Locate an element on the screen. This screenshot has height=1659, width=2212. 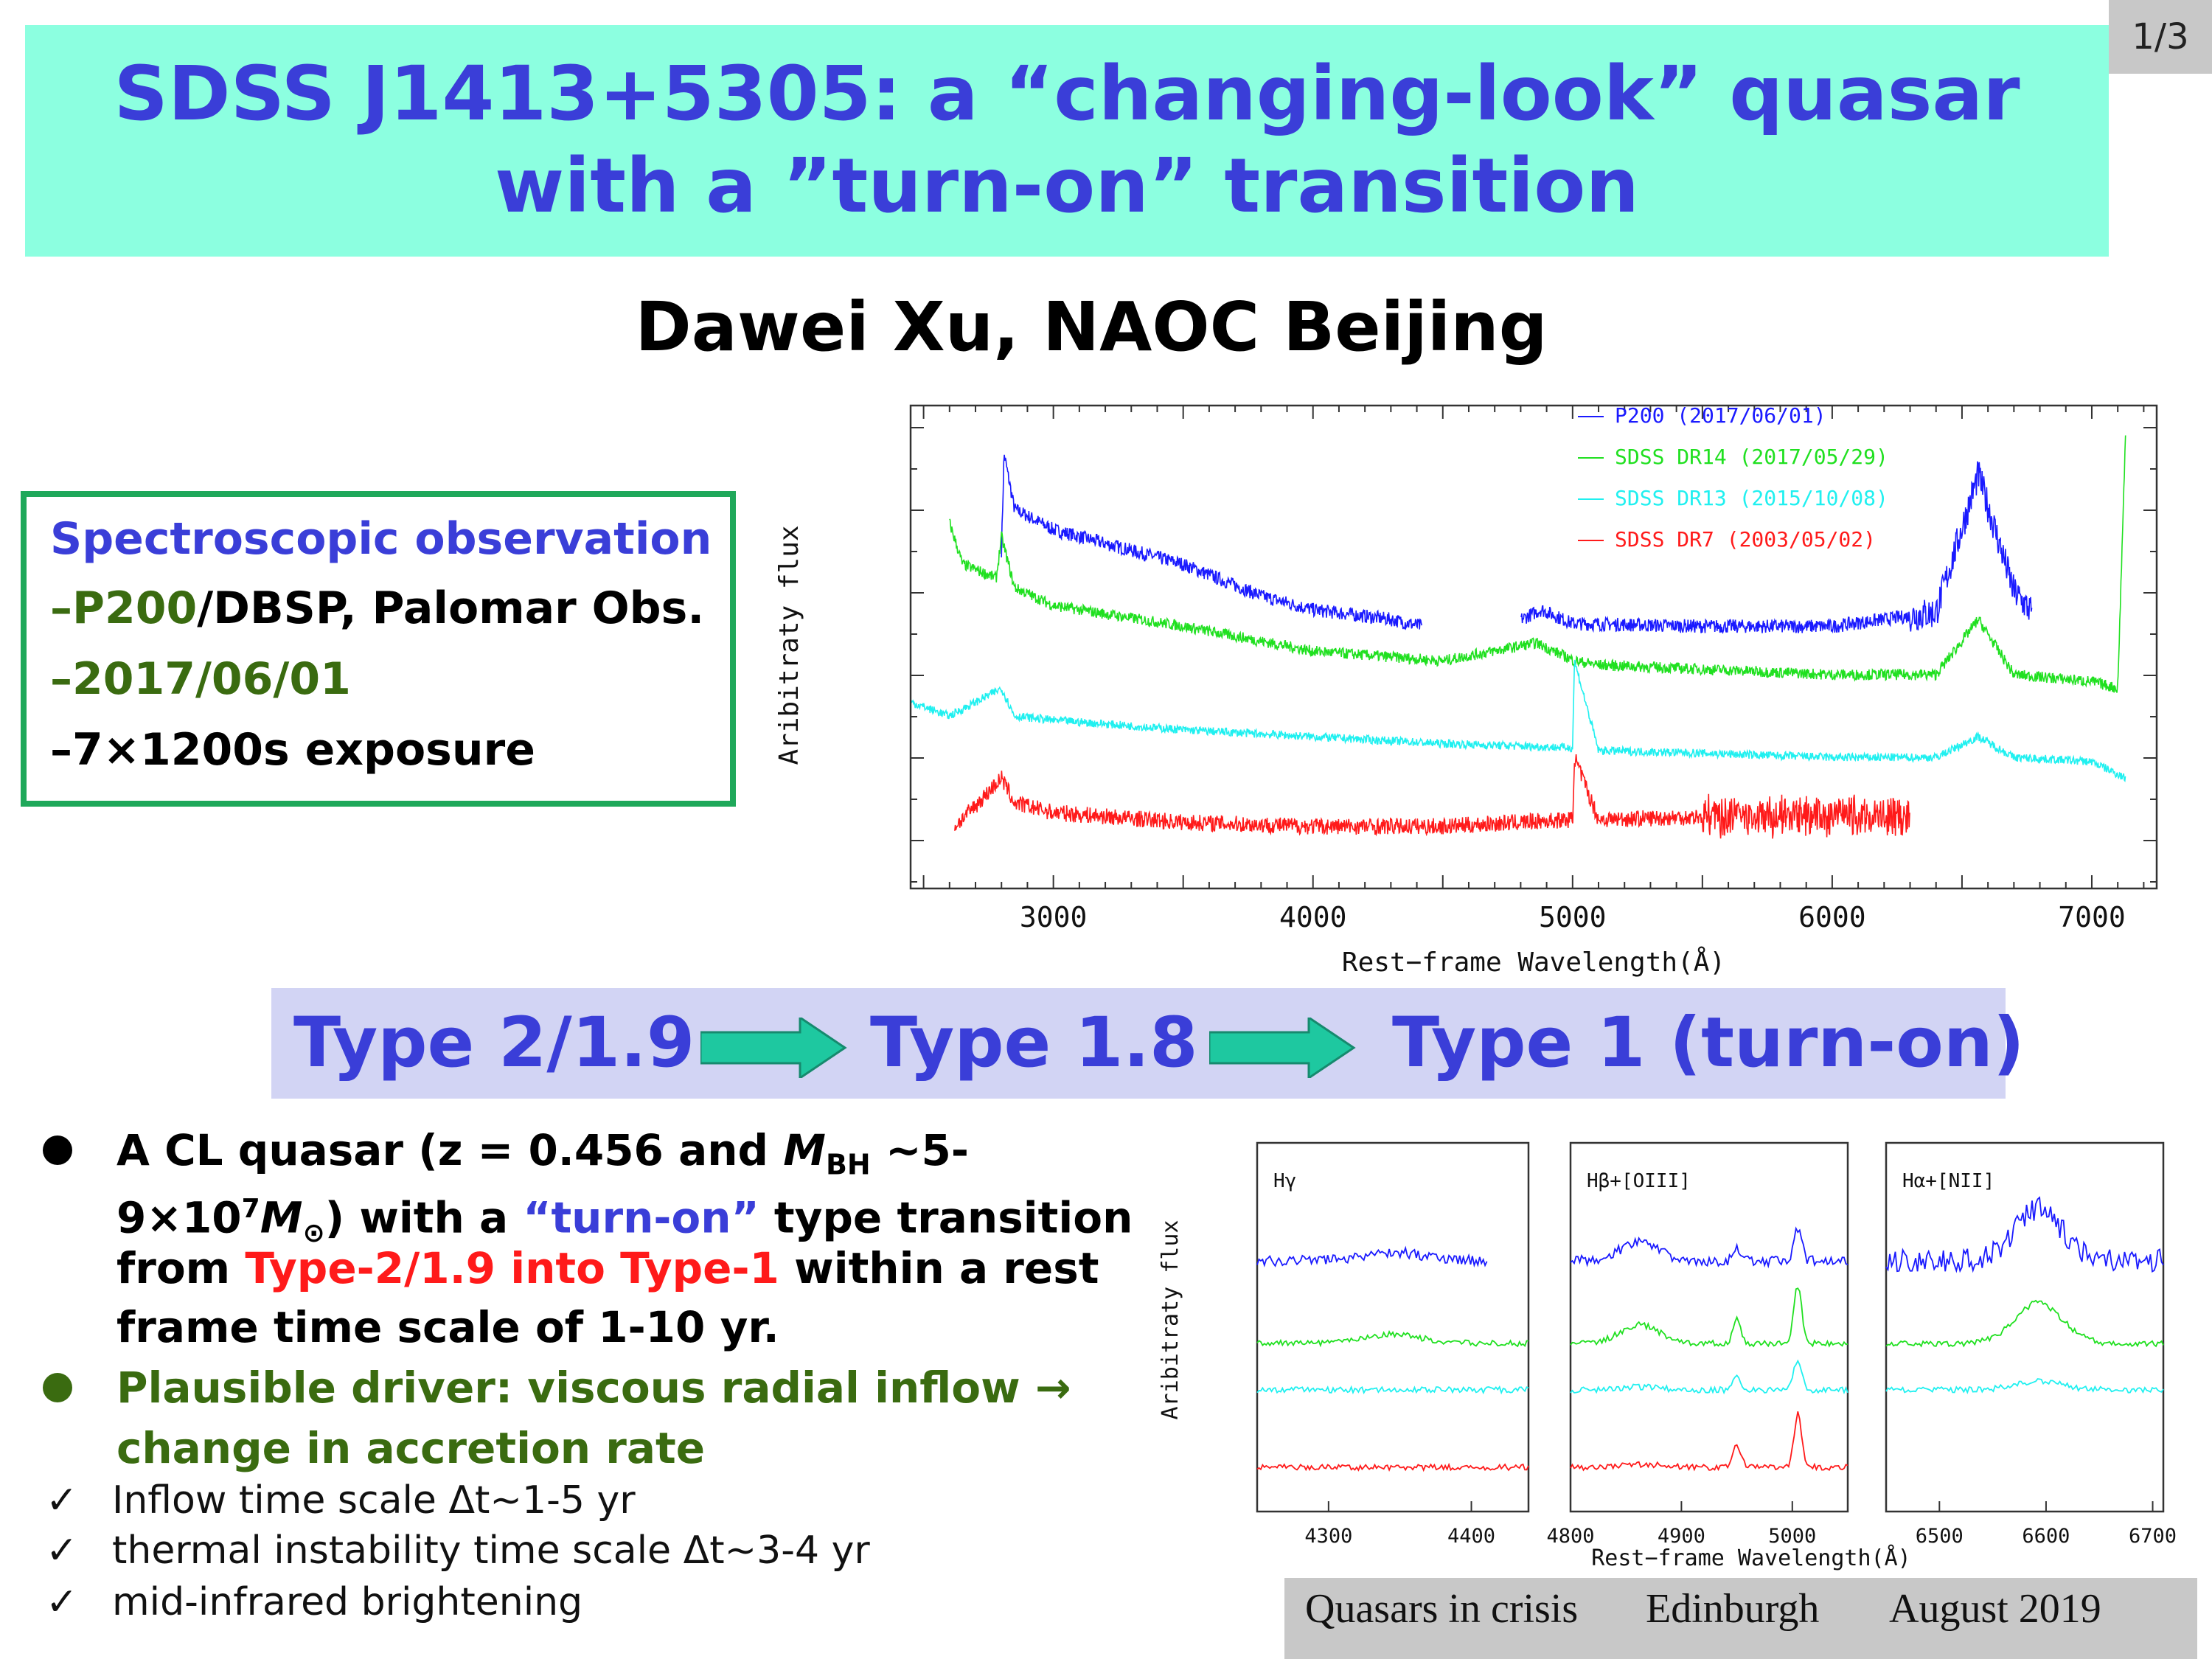
check-item-1: ✓ Inflow time scale Δt~1-5 yr is located at coordinates (341, 1500).